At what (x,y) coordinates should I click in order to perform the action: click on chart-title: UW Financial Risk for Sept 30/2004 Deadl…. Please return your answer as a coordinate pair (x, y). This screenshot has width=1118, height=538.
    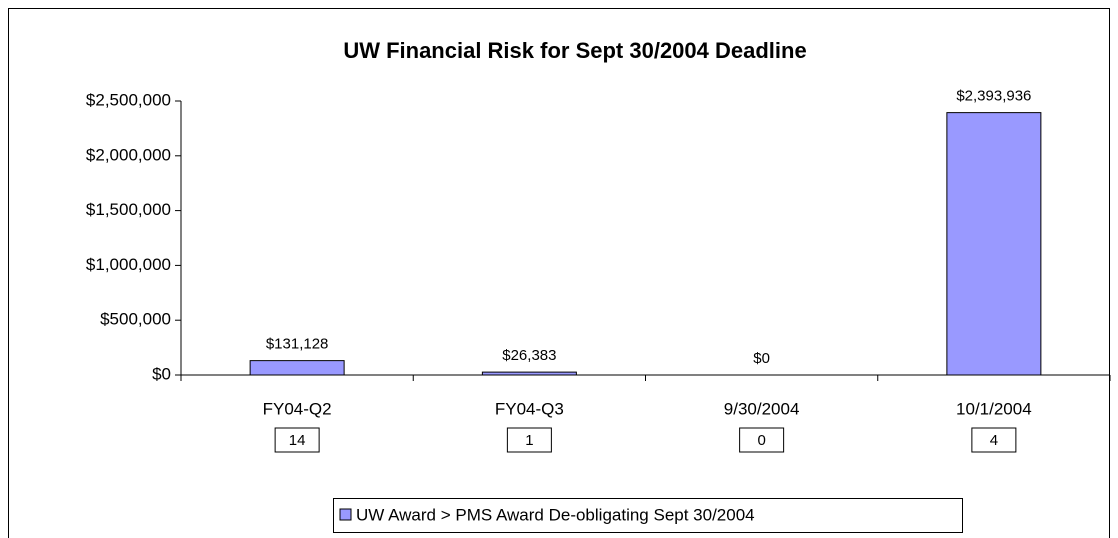
    Looking at the image, I should click on (574, 50).